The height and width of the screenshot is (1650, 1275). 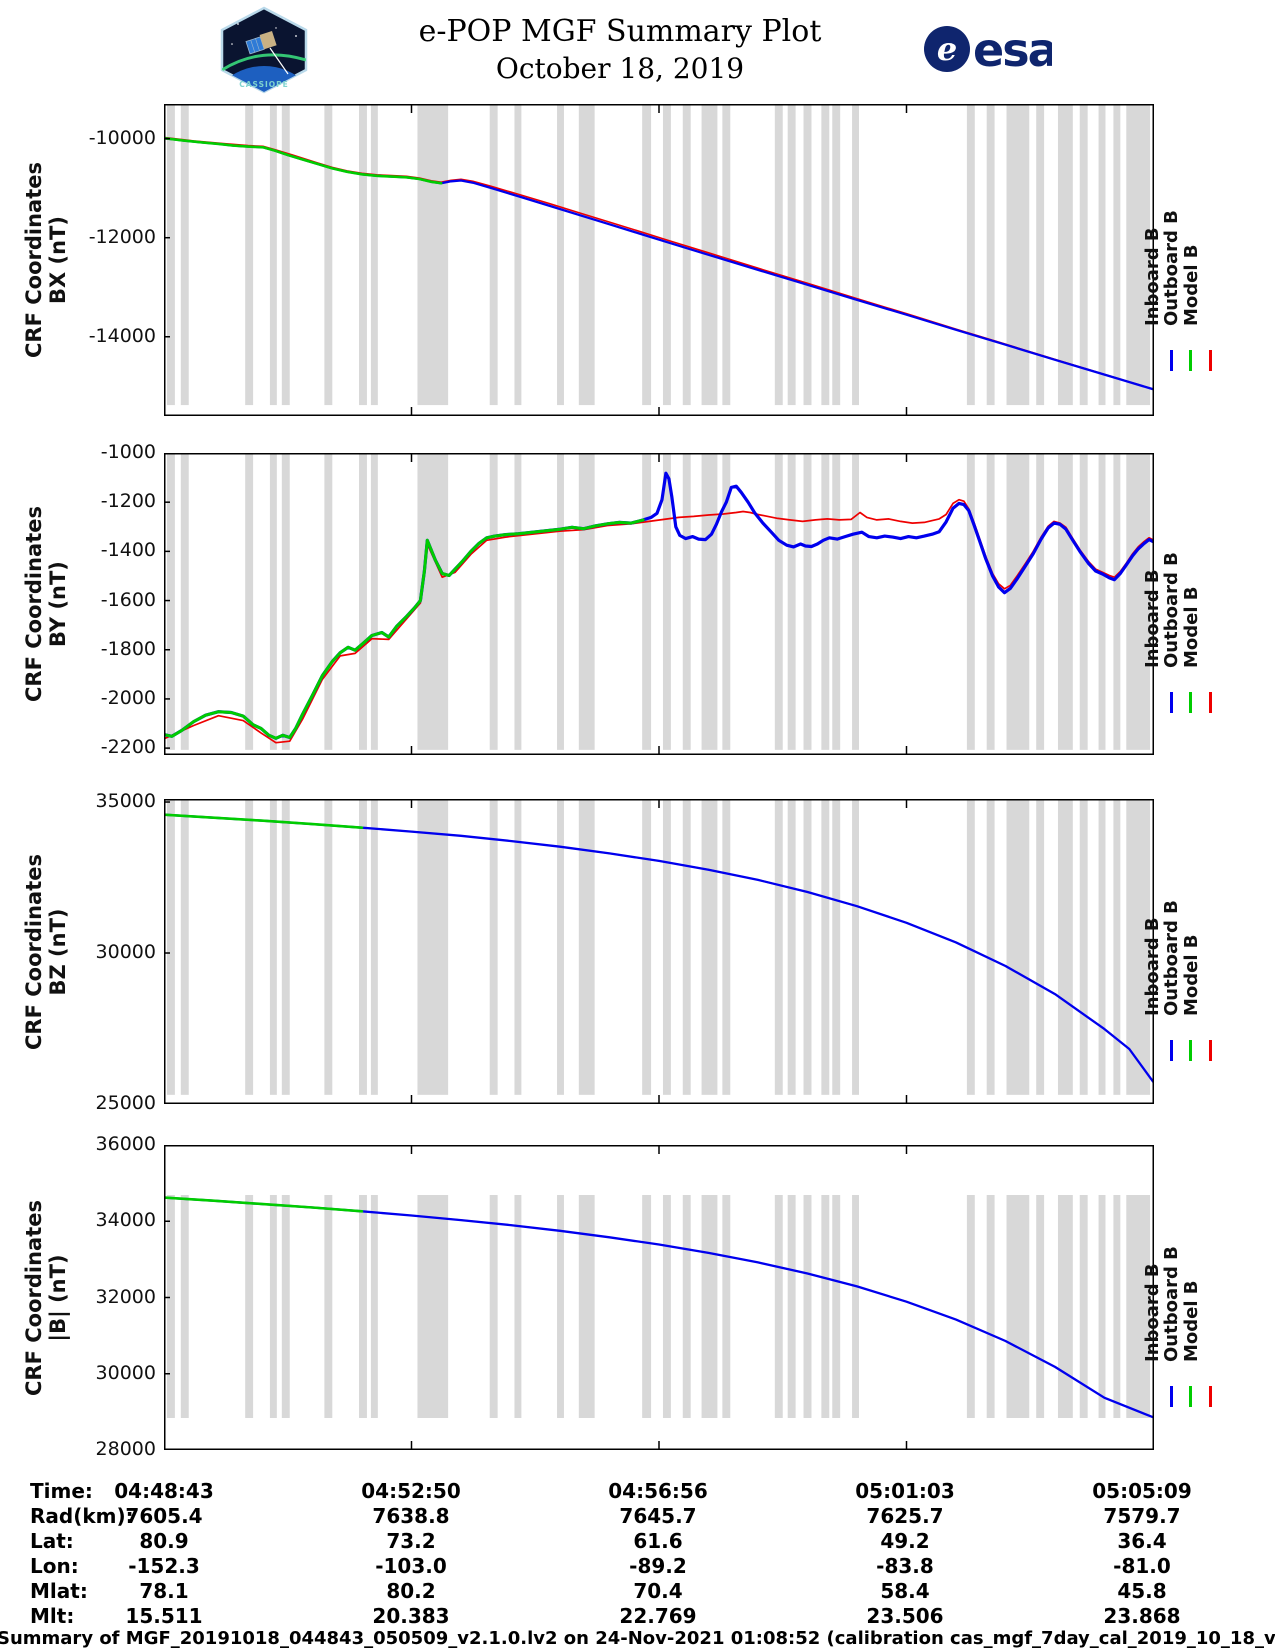 I want to click on table-cell: 7605.4, so click(x=164, y=1516).